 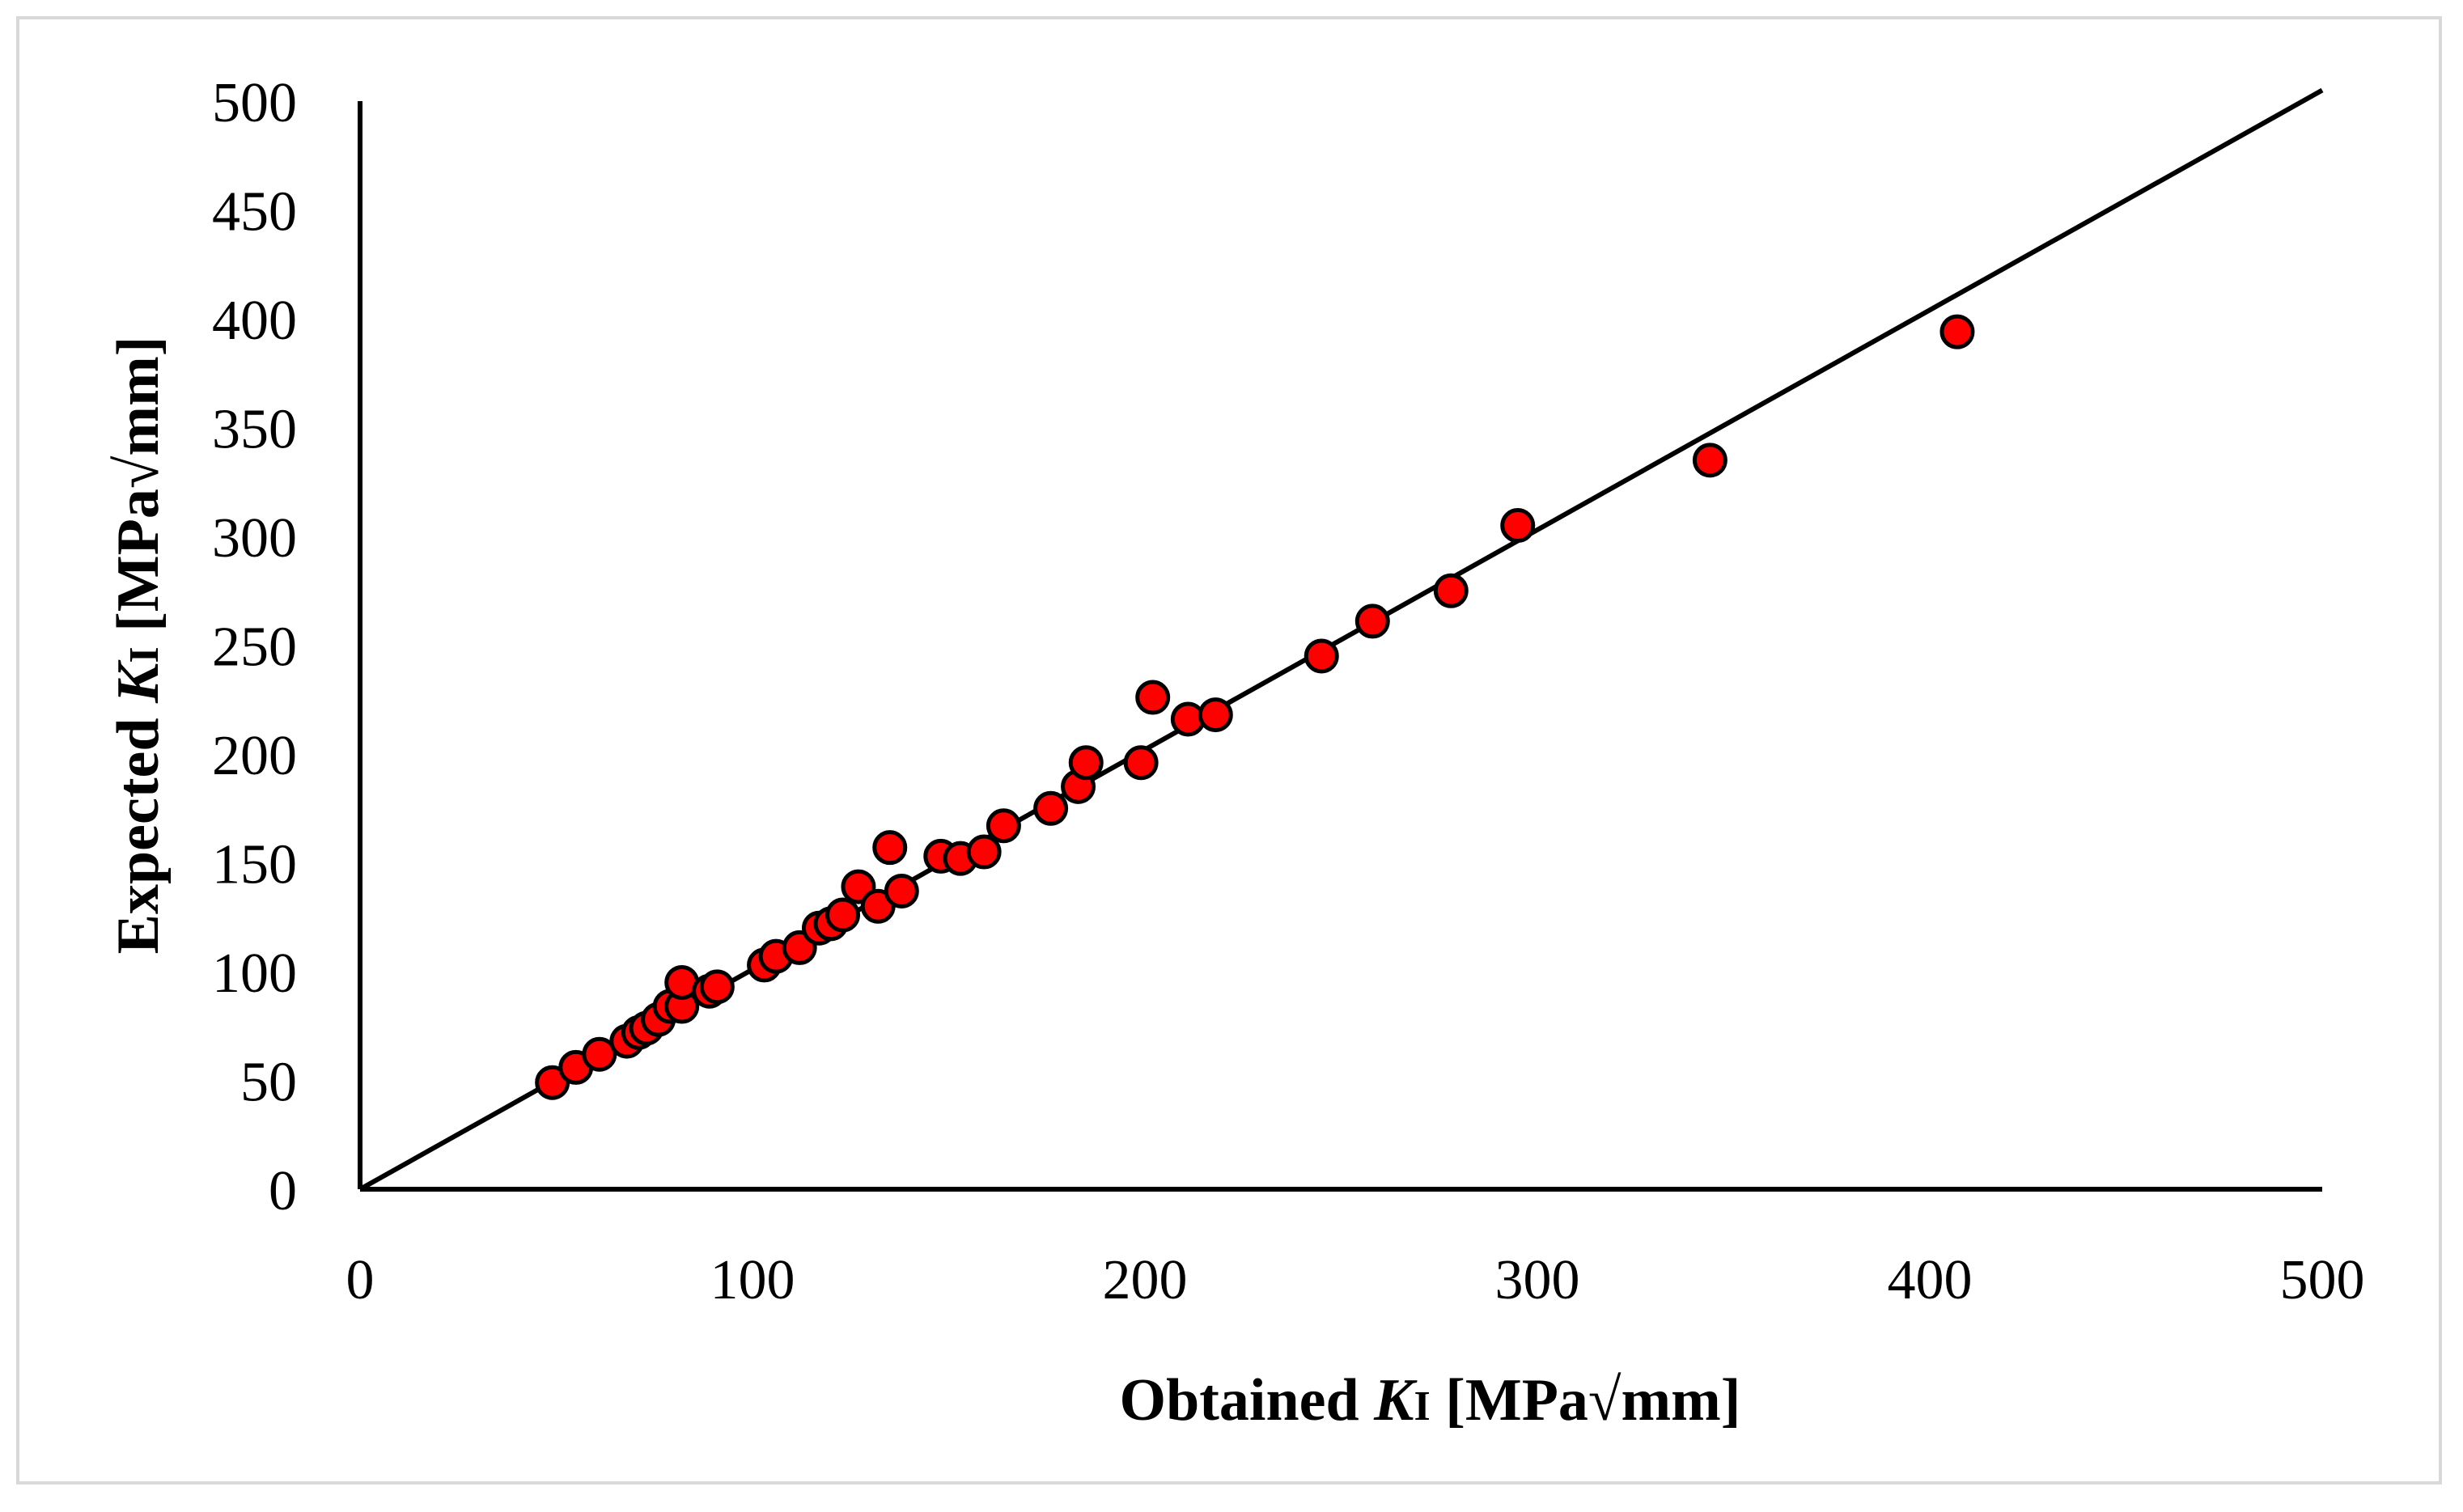 I want to click on x-tick-label: 500, so click(x=2322, y=1280).